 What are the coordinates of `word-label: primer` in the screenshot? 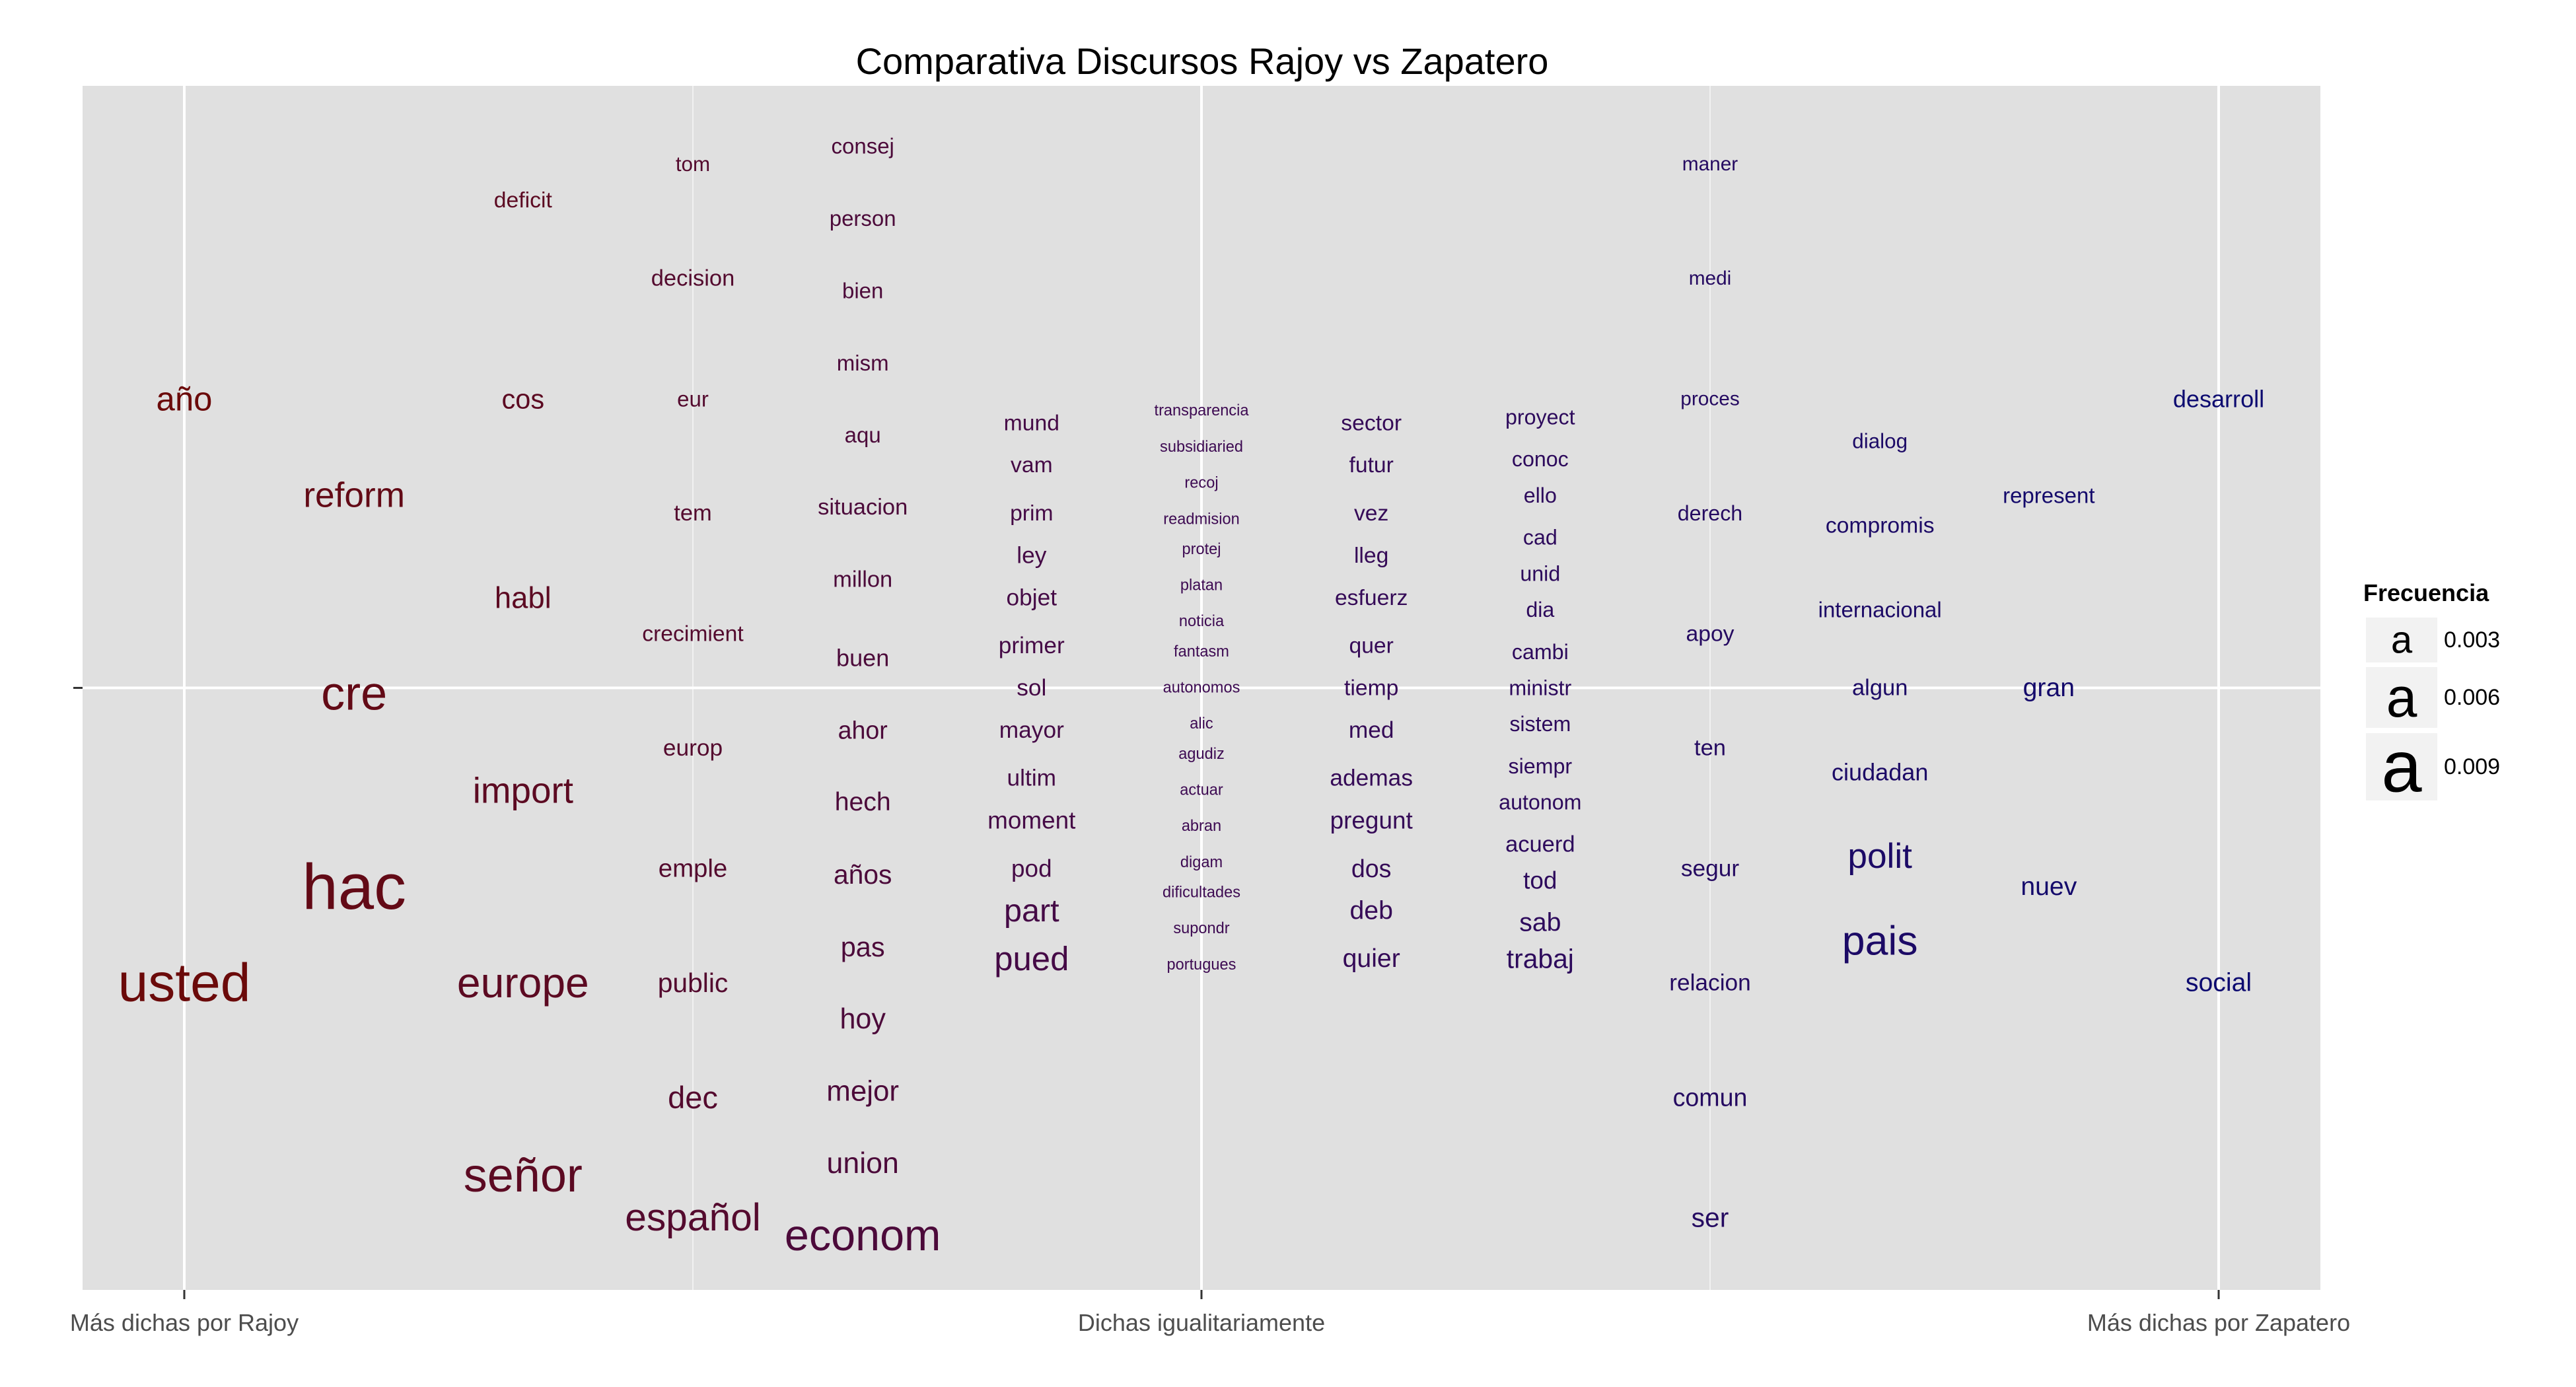 It's located at (1032, 645).